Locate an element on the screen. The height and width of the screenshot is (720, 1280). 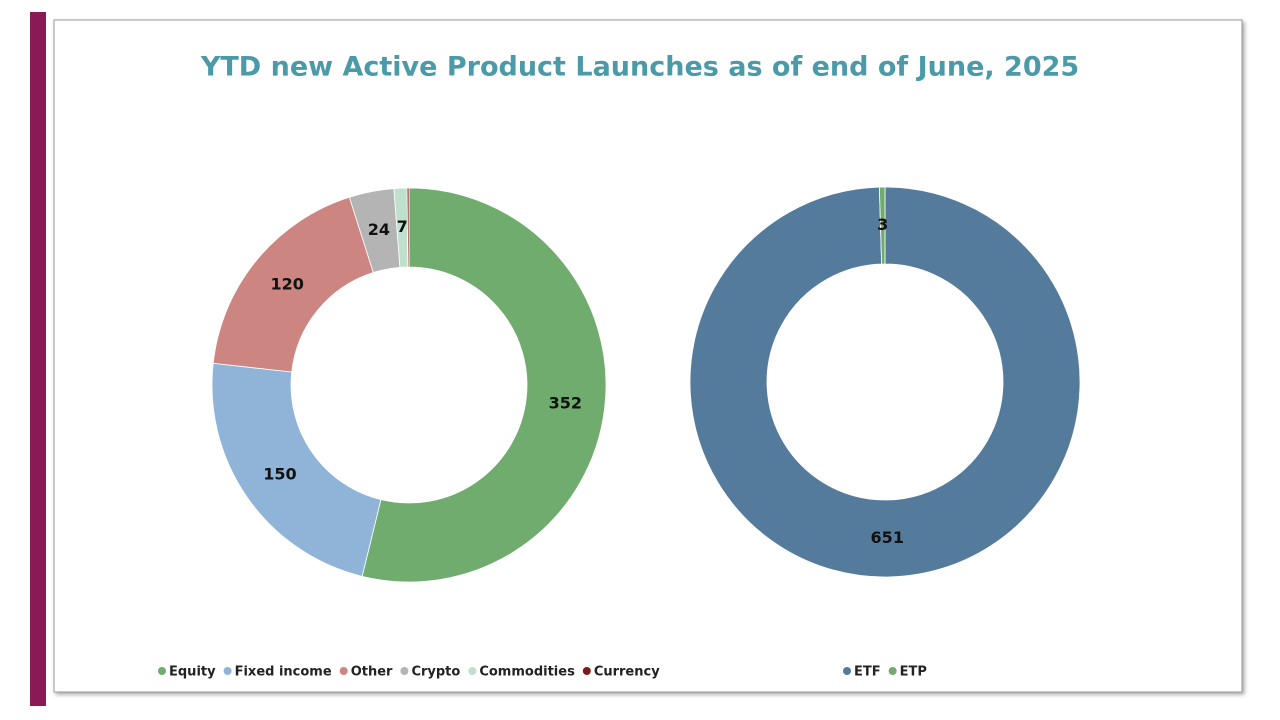
data-label: 24 is located at coordinates (379, 229).